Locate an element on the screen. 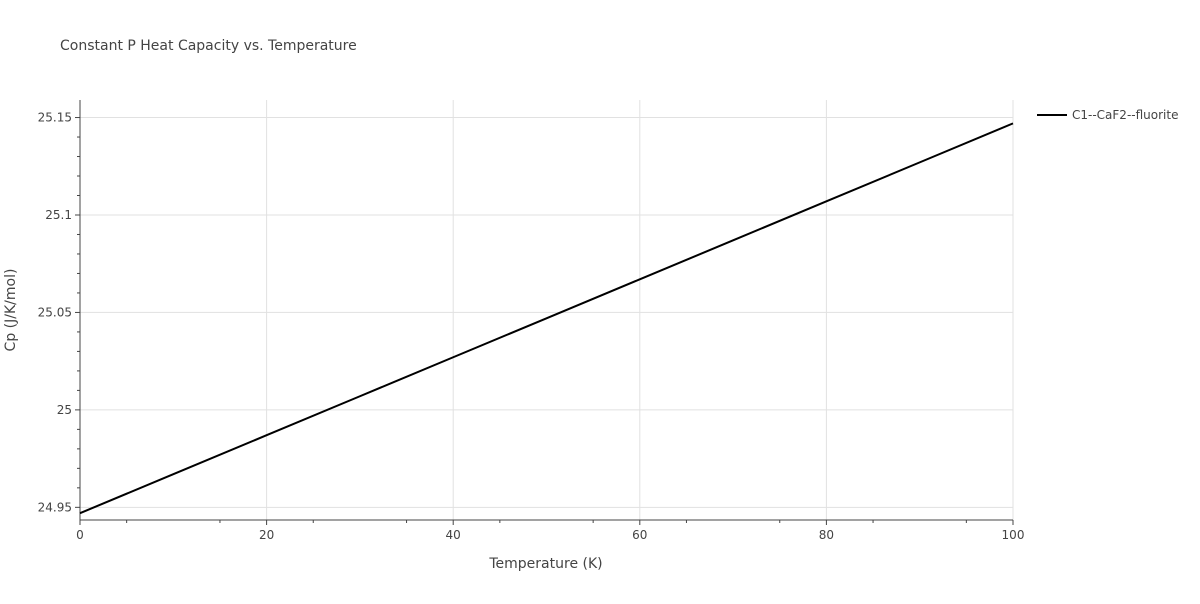 The image size is (1200, 604). y-tick-label: 25.05 is located at coordinates (55, 312).